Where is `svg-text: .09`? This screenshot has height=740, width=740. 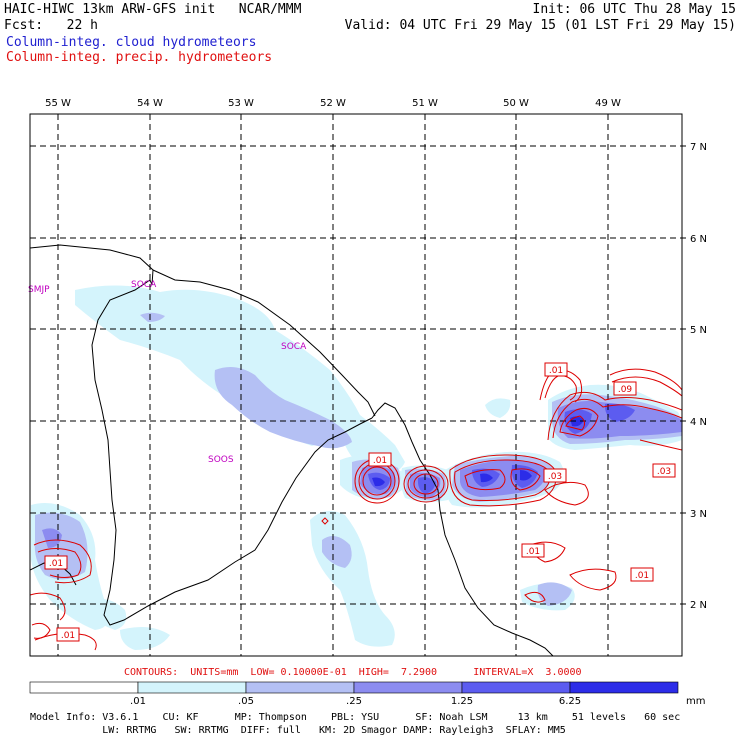
svg-text: .09 is located at coordinates (625, 390).